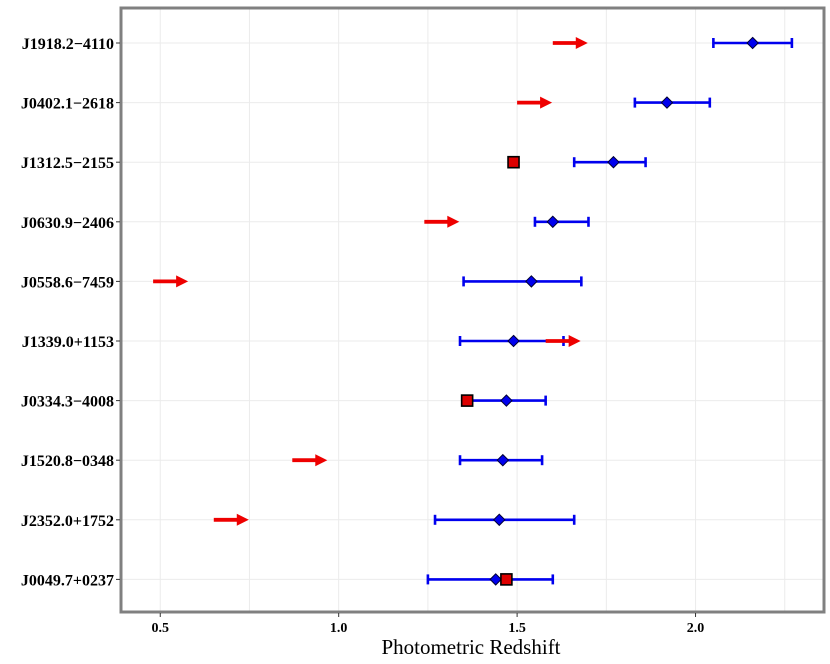 This screenshot has width=830, height=664. I want to click on source-name-label: J1918.2−4110, so click(68, 44).